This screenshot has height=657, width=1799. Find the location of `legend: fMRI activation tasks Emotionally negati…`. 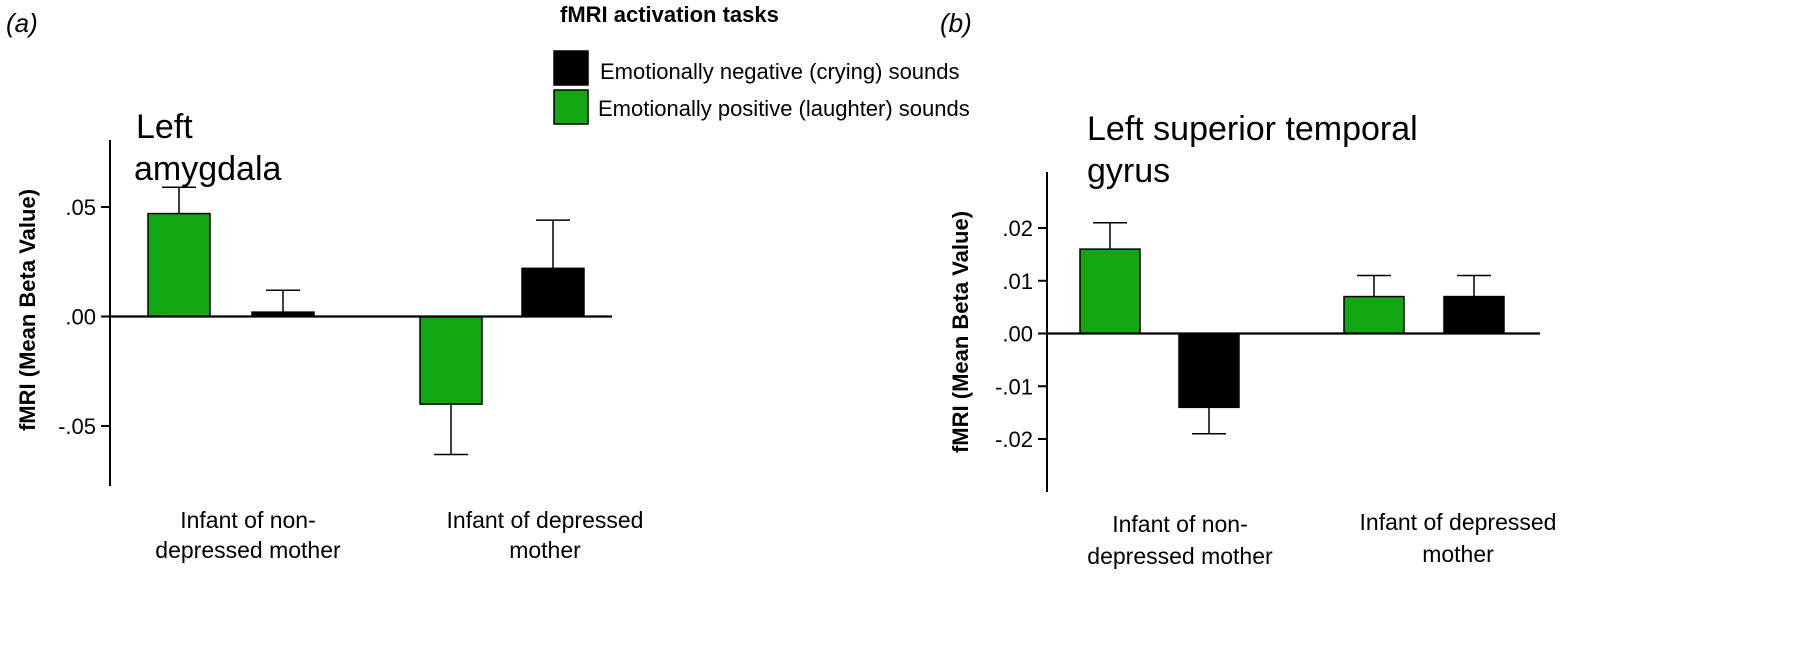

legend: fMRI activation tasks Emotionally negati… is located at coordinates (761, 63).